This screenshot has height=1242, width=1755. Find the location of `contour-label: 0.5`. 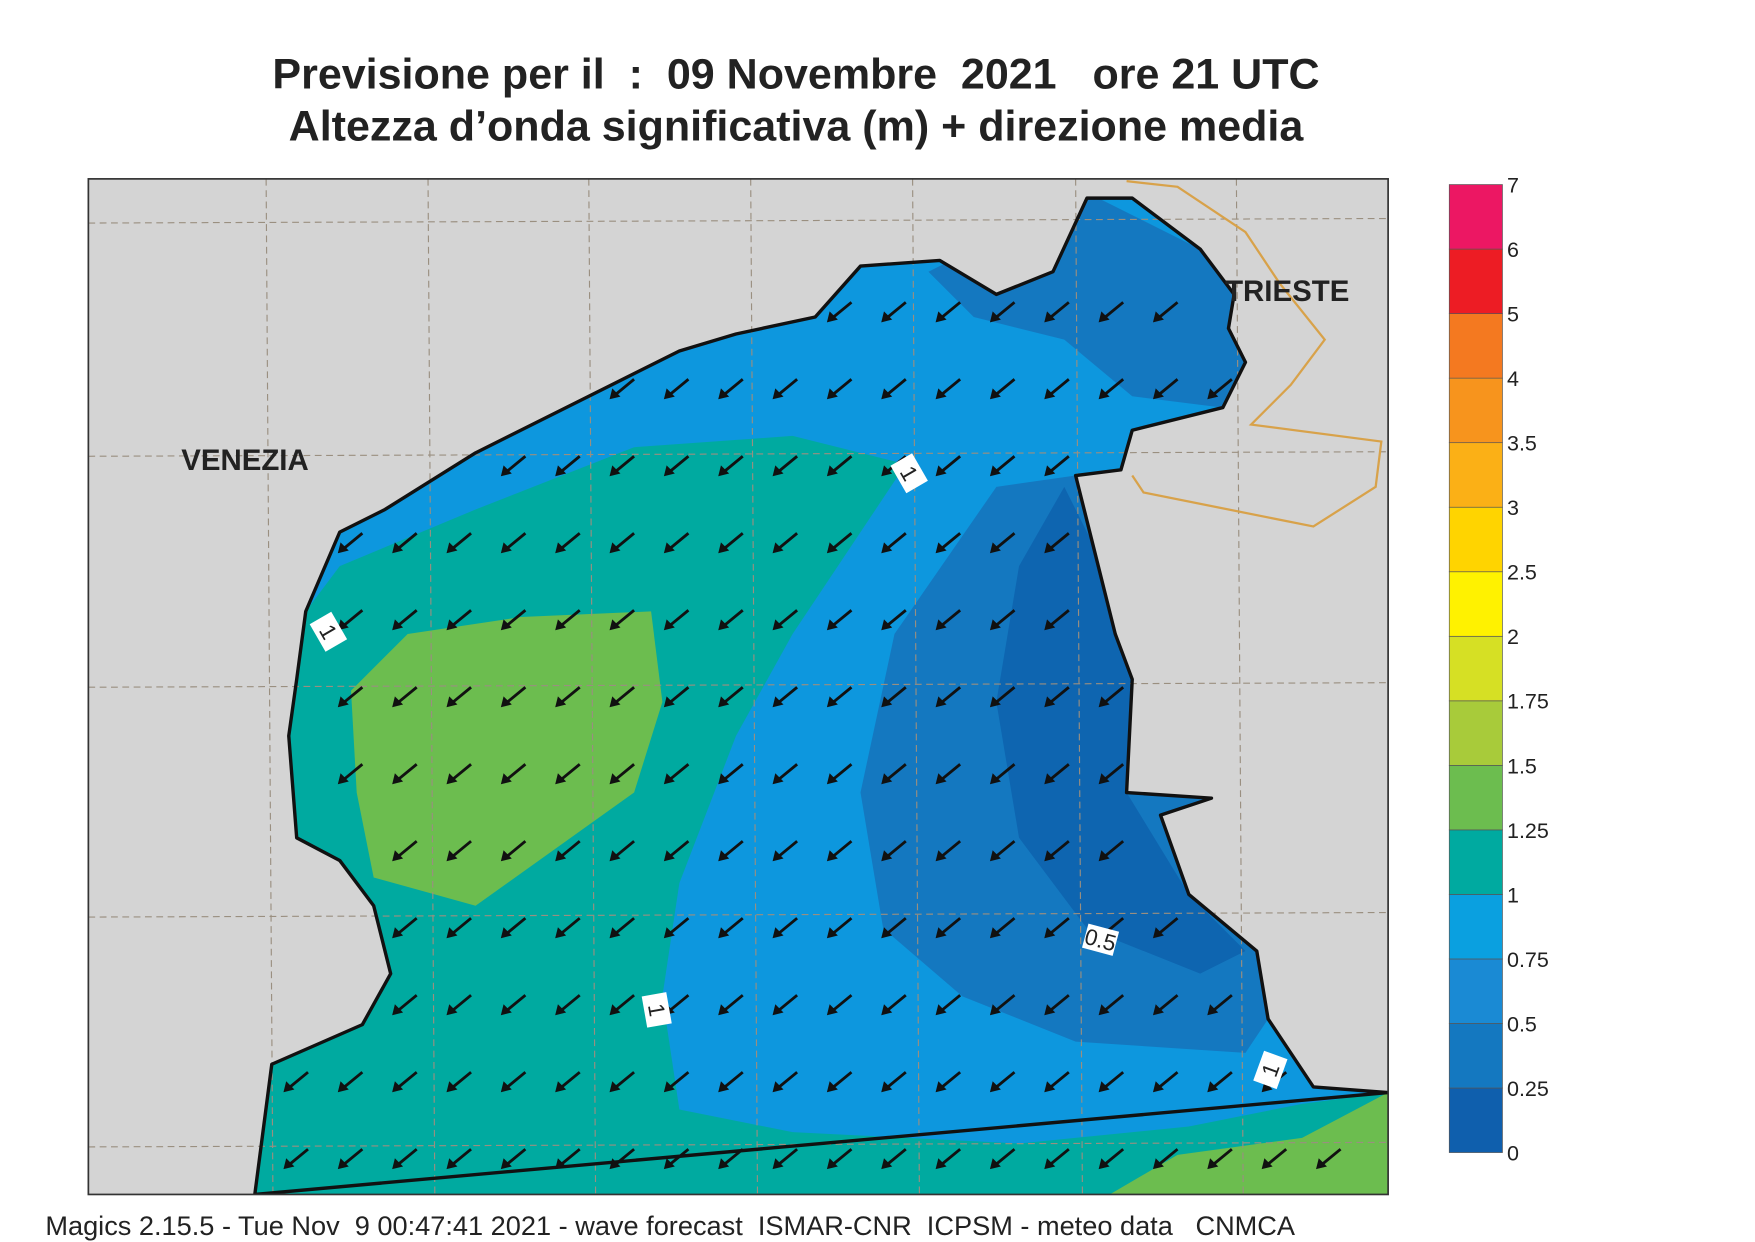

contour-label: 0.5 is located at coordinates (1101, 939).